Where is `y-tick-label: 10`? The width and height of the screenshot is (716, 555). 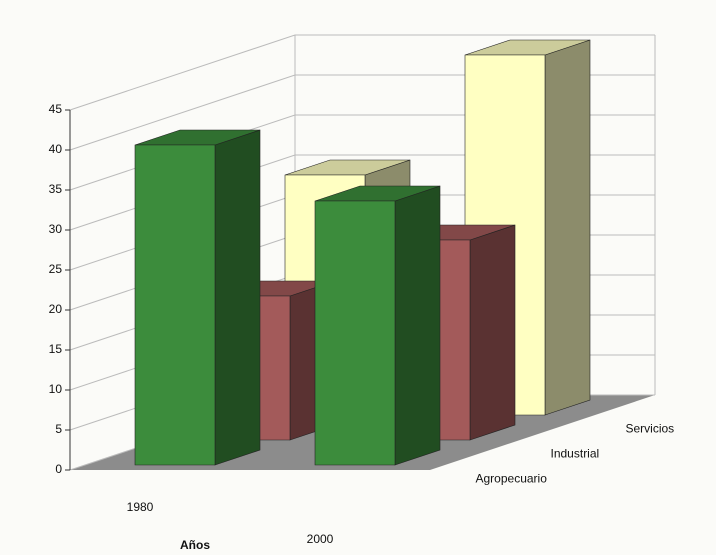
y-tick-label: 10 is located at coordinates (56, 389).